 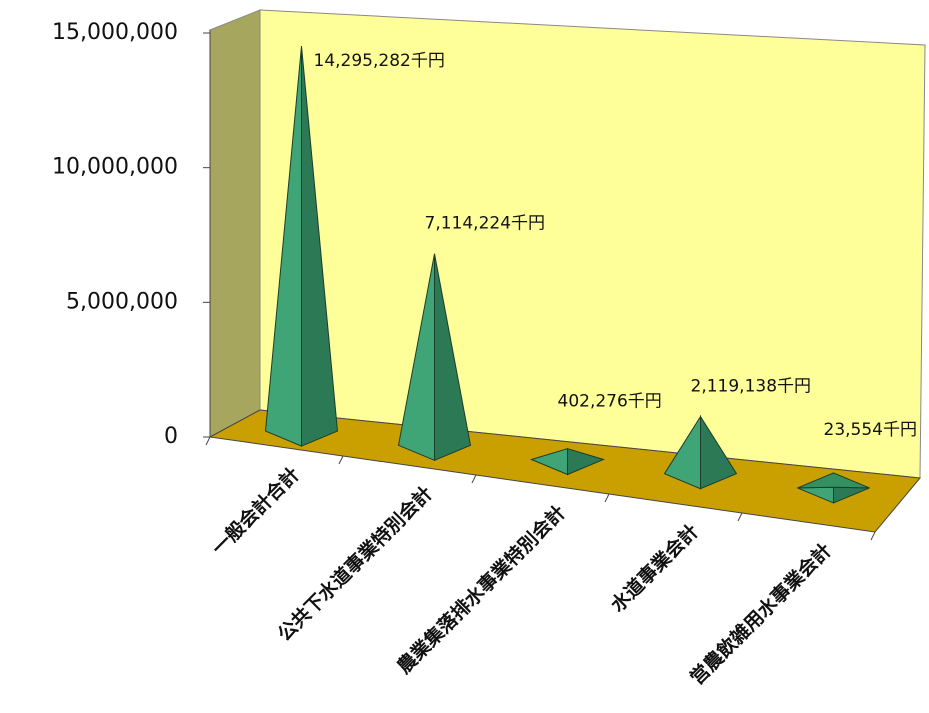 What do you see at coordinates (760, 614) in the screenshot?
I see `x-tick-label: 営農飲雑用水事業会計` at bounding box center [760, 614].